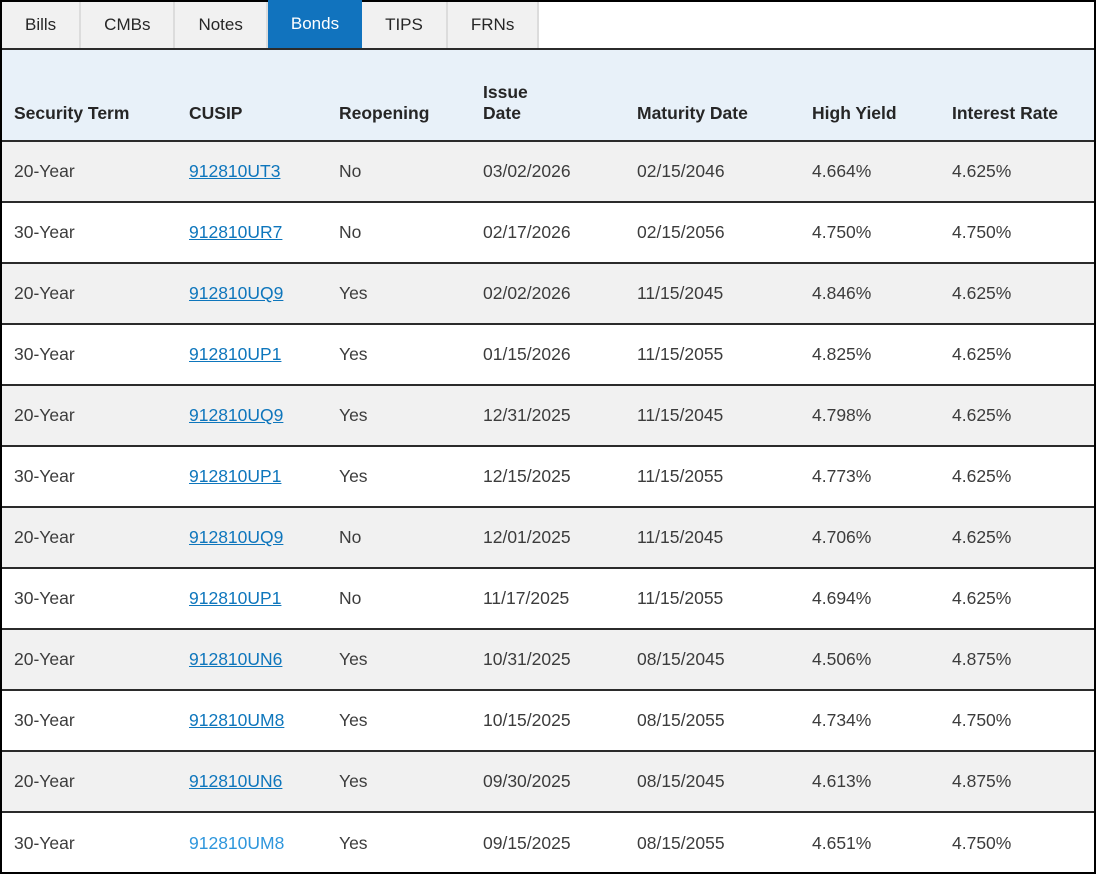 Image resolution: width=1096 pixels, height=874 pixels. Describe the element at coordinates (842, 842) in the screenshot. I see `cell-high-yield: 4.651%` at that location.